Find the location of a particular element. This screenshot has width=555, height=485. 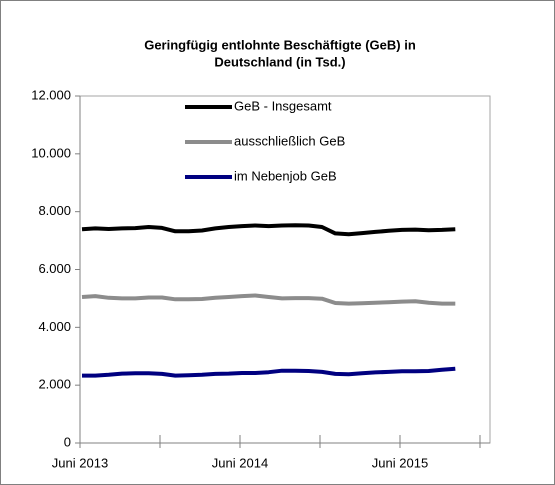

x-tick-label: Juni 2014 is located at coordinates (240, 462).